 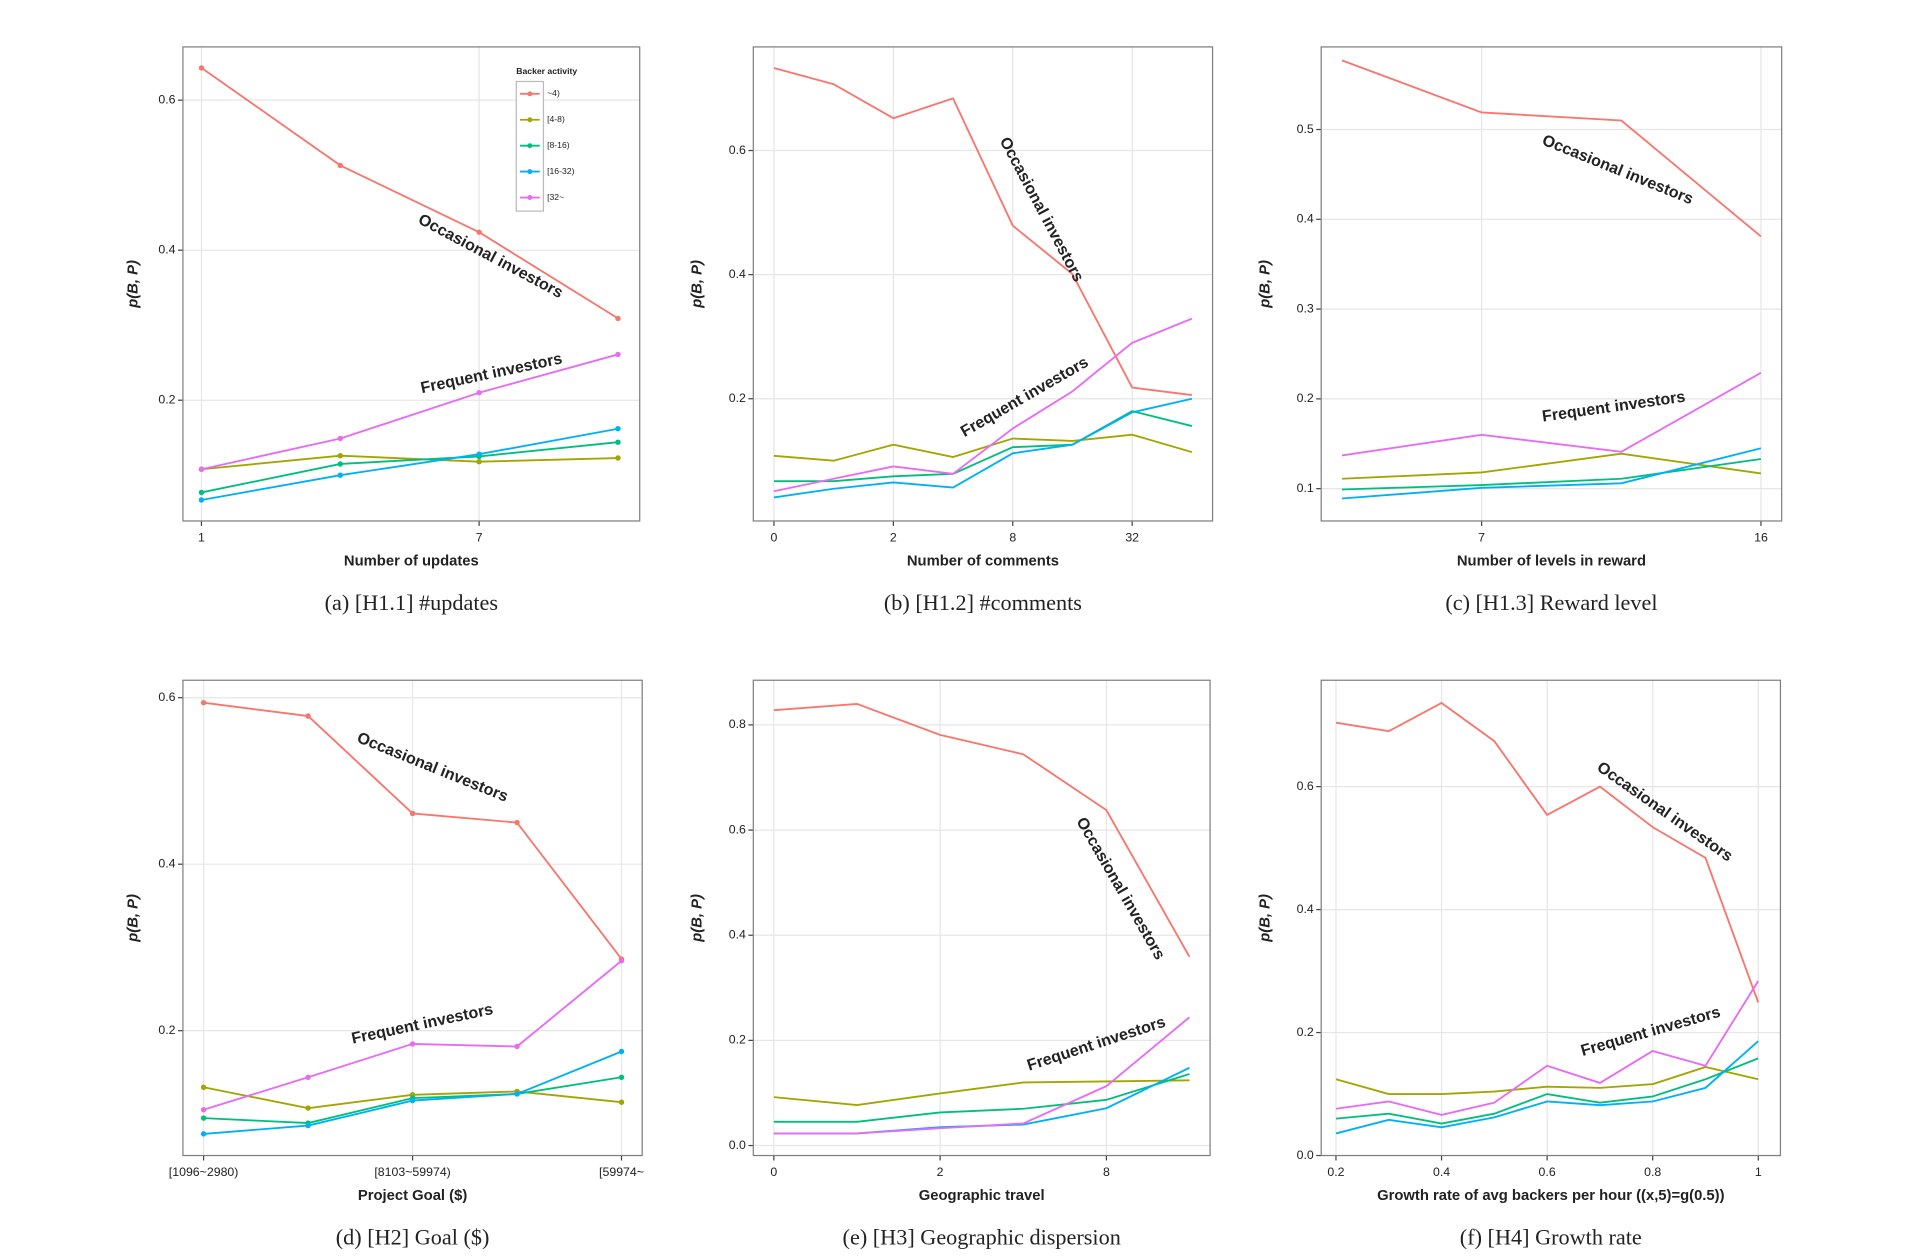 I want to click on x-tick-label: 0.4, so click(x=1441, y=1172).